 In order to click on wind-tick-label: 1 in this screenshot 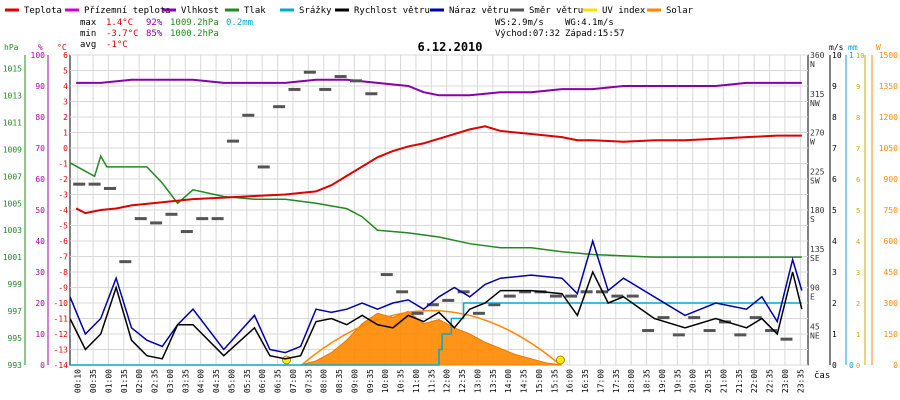, I will do `click(834, 334)`.